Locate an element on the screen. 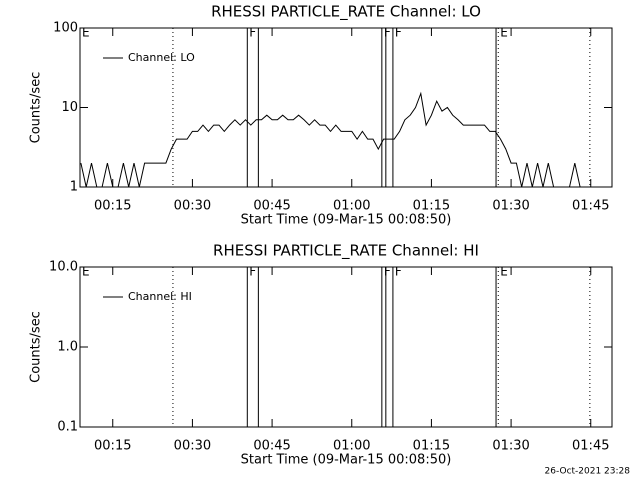 The image size is (640, 480). chart-title: RHESSI PARTICLE_RATE Channel: LO is located at coordinates (346, 12).